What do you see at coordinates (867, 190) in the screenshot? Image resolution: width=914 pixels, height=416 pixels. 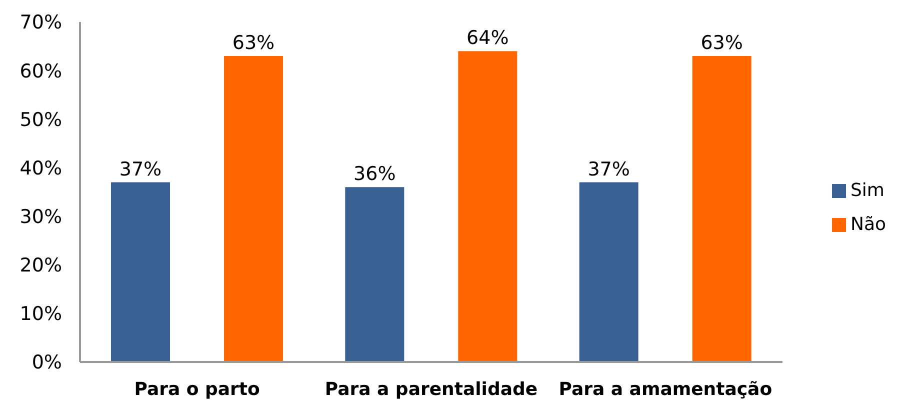 I see `legend-label: Sim` at bounding box center [867, 190].